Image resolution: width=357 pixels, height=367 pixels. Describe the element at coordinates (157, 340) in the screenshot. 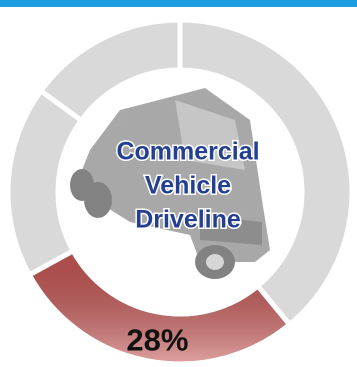

I see `value-label: 28%` at that location.